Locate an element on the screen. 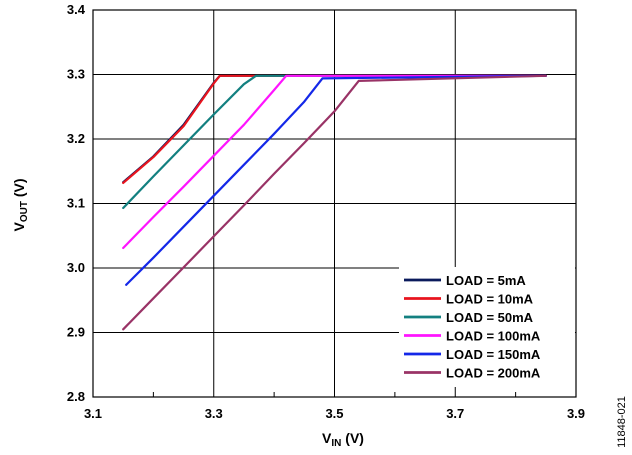 Image resolution: width=632 pixels, height=455 pixels. y-axis-label-unit: (V) is located at coordinates (19, 189).